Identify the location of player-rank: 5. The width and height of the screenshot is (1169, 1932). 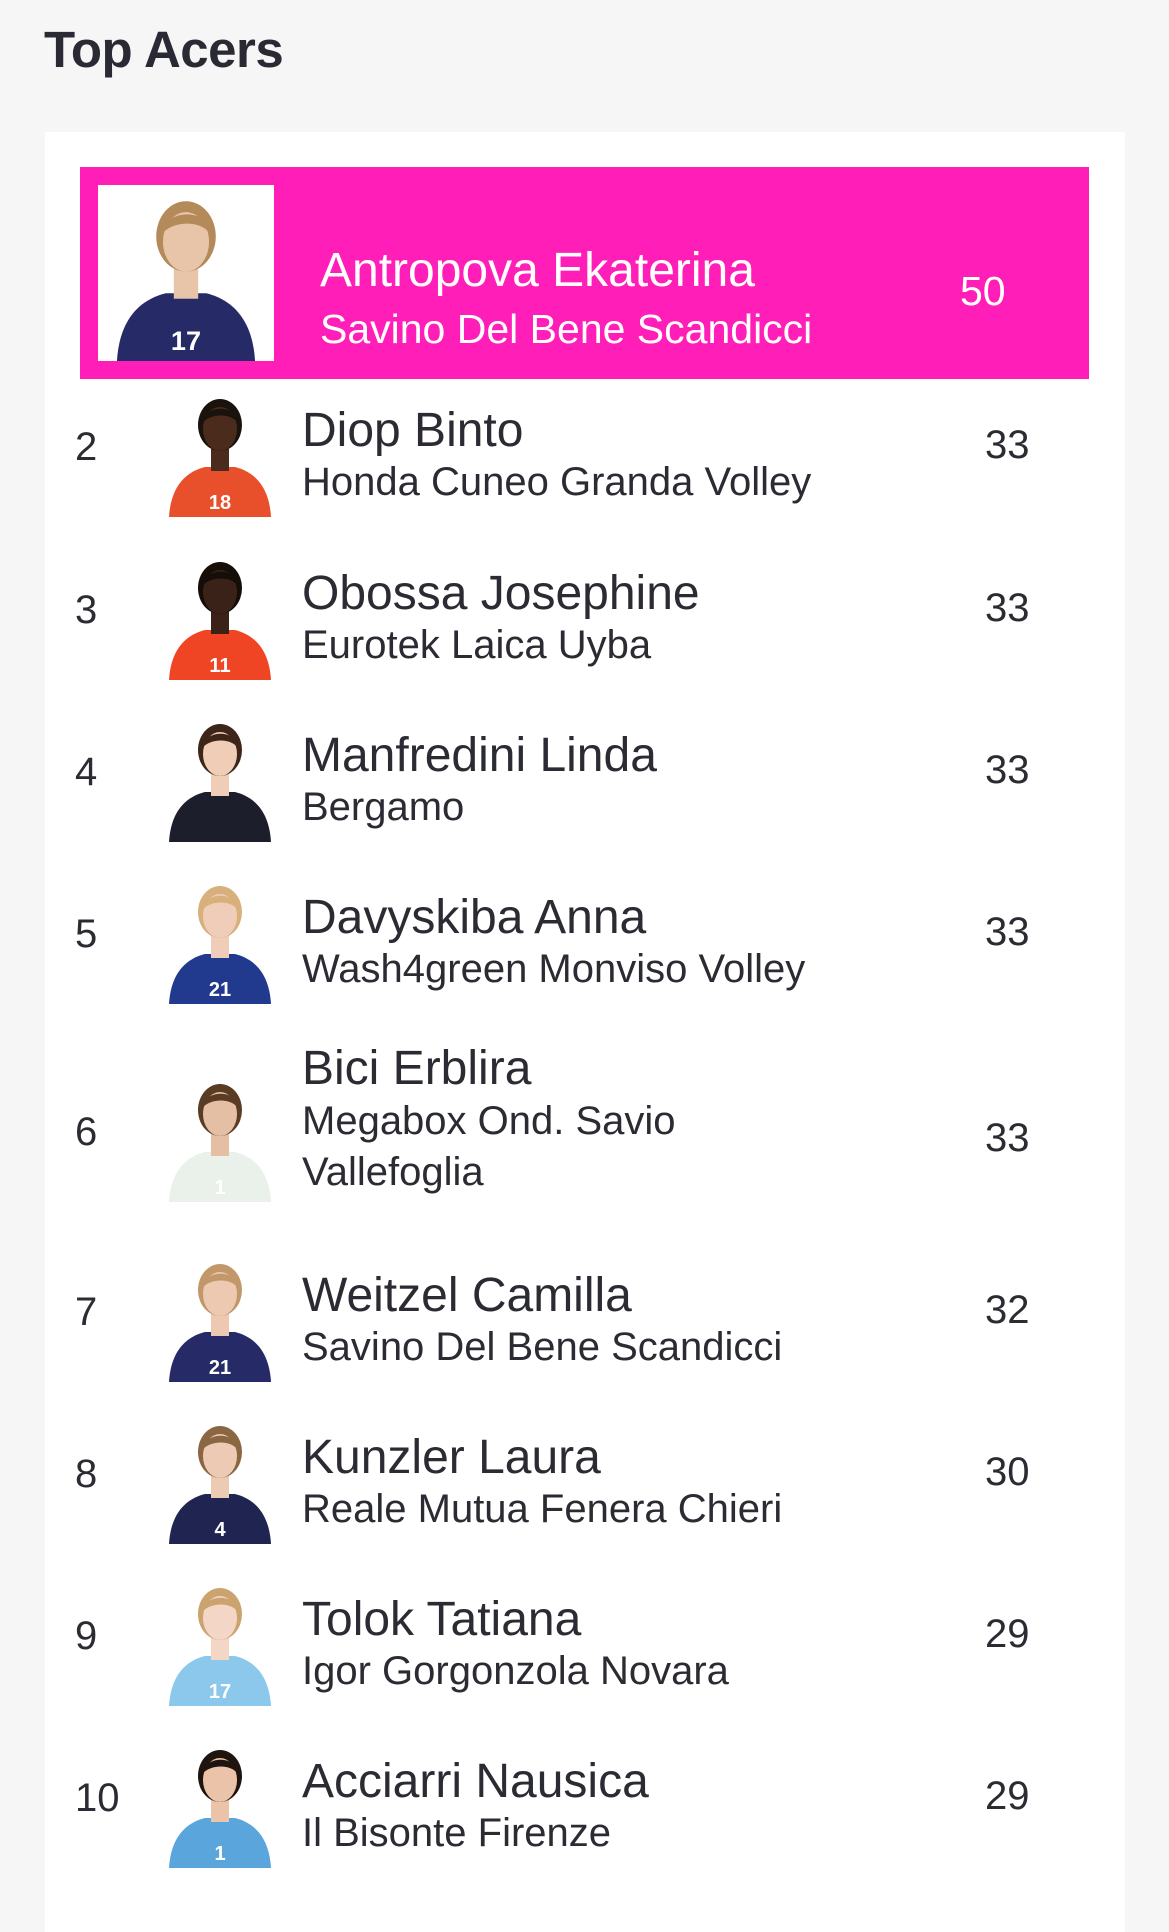
(86, 934).